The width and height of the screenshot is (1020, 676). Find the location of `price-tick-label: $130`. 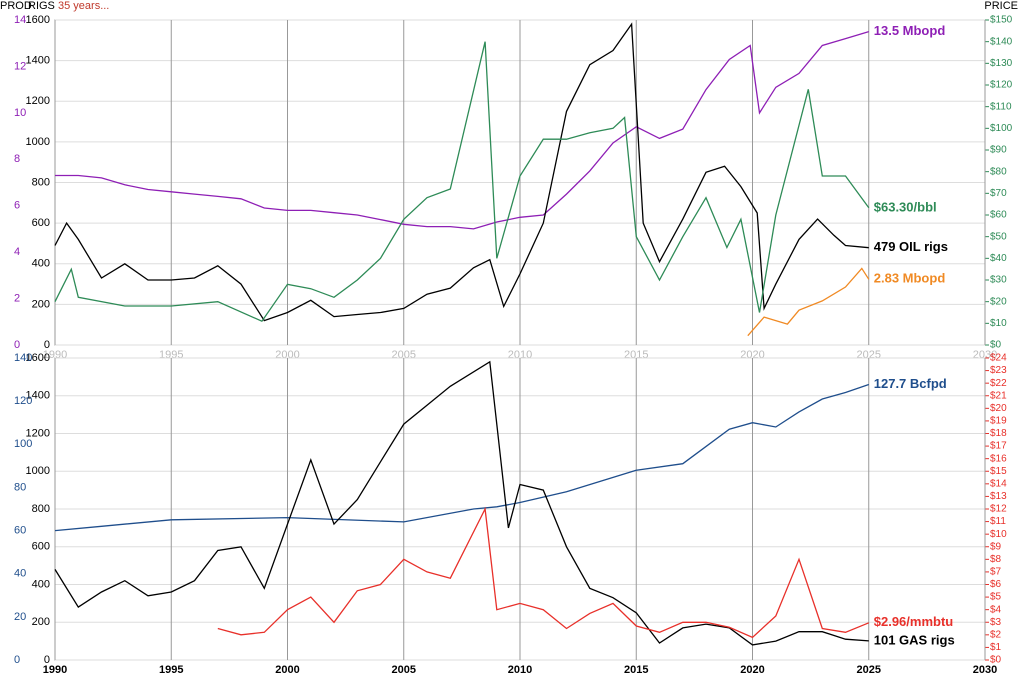

price-tick-label: $130 is located at coordinates (1001, 63).